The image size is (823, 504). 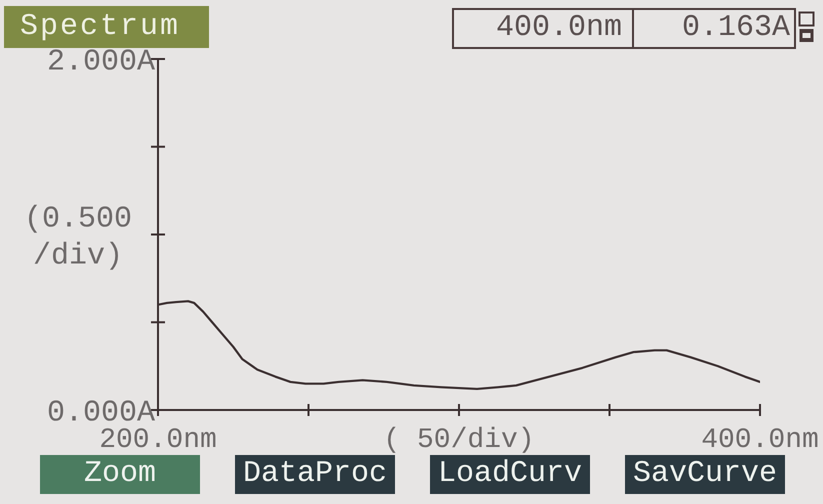 I want to click on softkey-button: LoadCurv, so click(x=510, y=474).